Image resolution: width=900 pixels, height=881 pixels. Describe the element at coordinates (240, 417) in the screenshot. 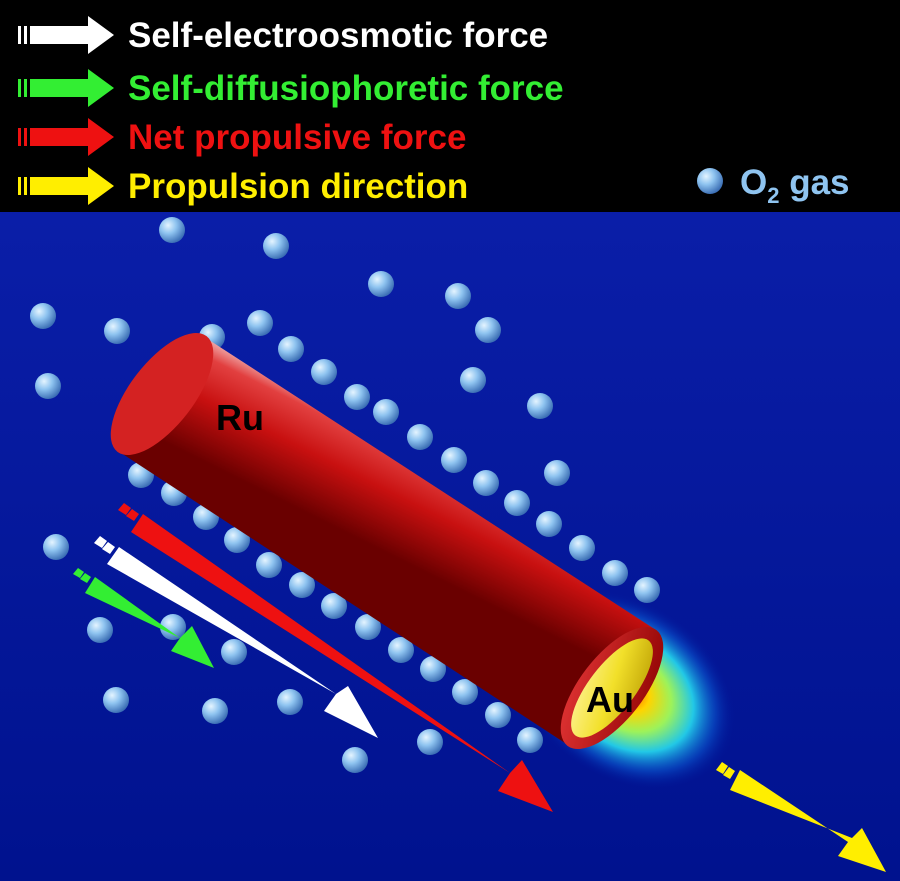

I see `ru-label: Ru` at that location.